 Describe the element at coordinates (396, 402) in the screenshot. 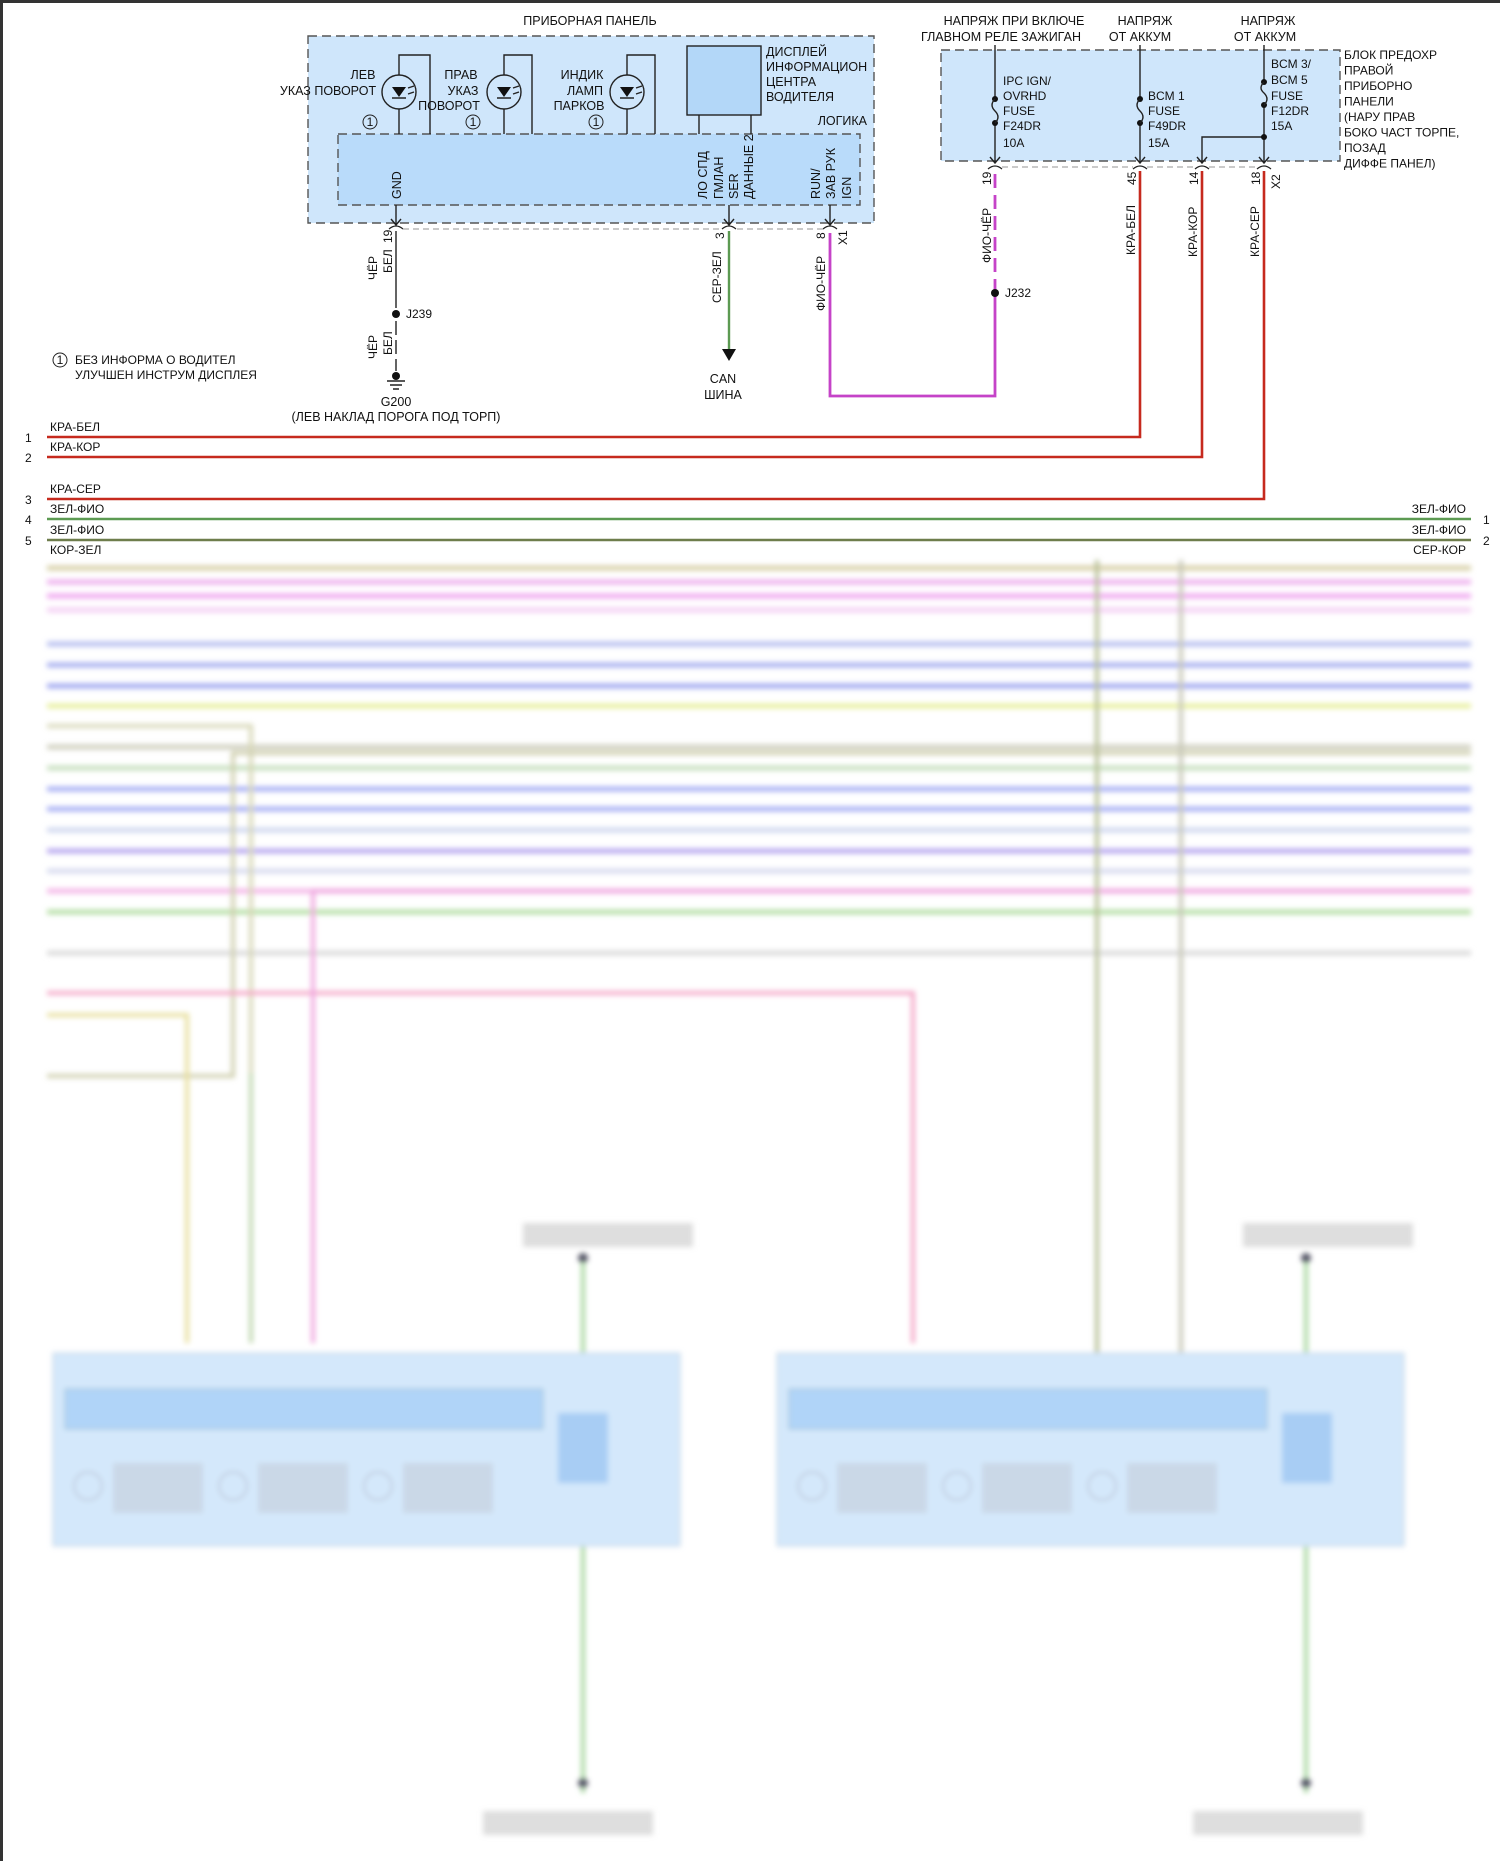

I see `ground-label: G200` at that location.